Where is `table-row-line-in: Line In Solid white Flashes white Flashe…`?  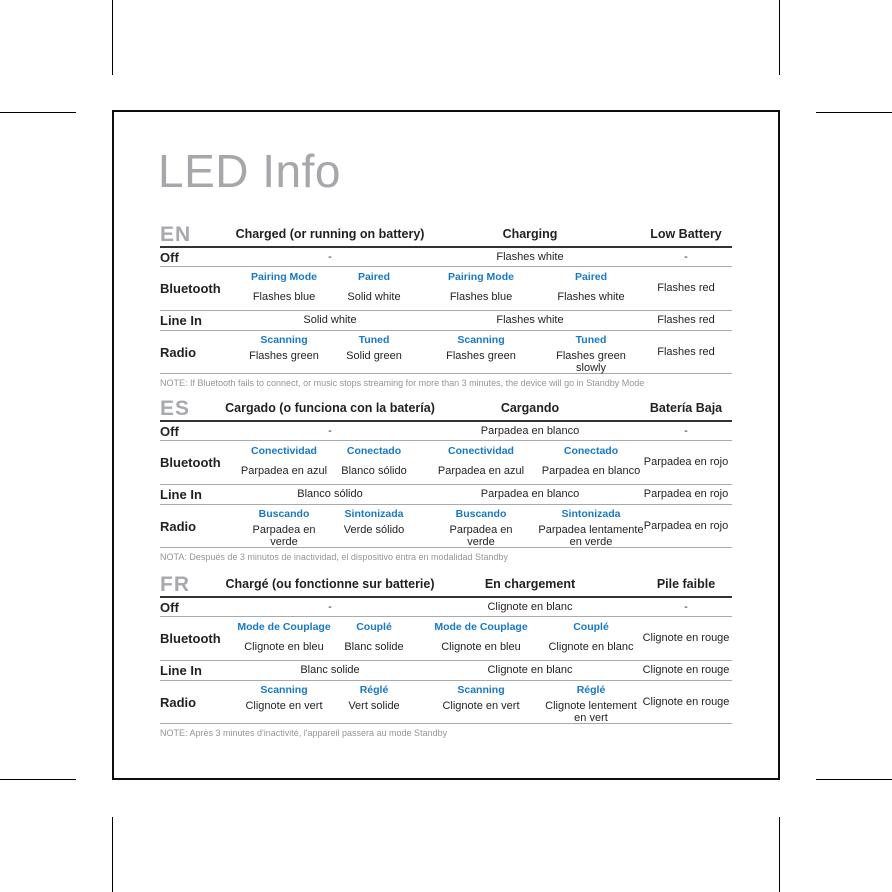
table-row-line-in: Line In Solid white Flashes white Flashe… is located at coordinates (446, 321).